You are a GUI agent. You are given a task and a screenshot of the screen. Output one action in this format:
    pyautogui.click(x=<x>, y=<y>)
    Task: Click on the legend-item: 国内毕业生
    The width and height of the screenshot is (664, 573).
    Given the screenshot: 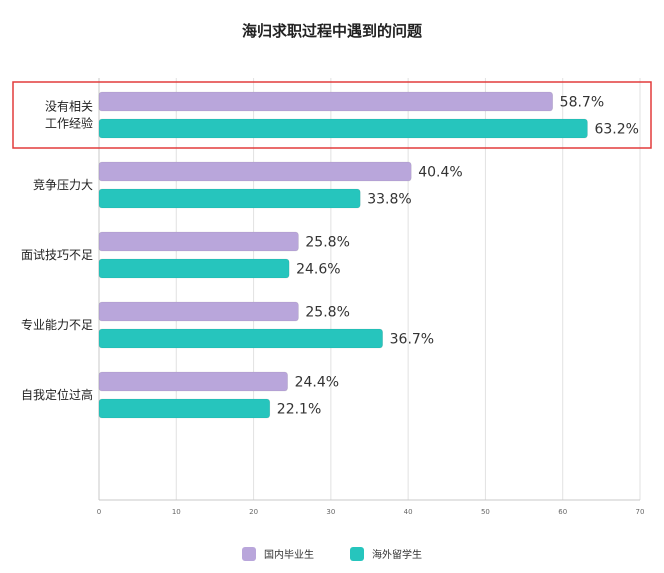 What is the action you would take?
    pyautogui.click(x=278, y=553)
    